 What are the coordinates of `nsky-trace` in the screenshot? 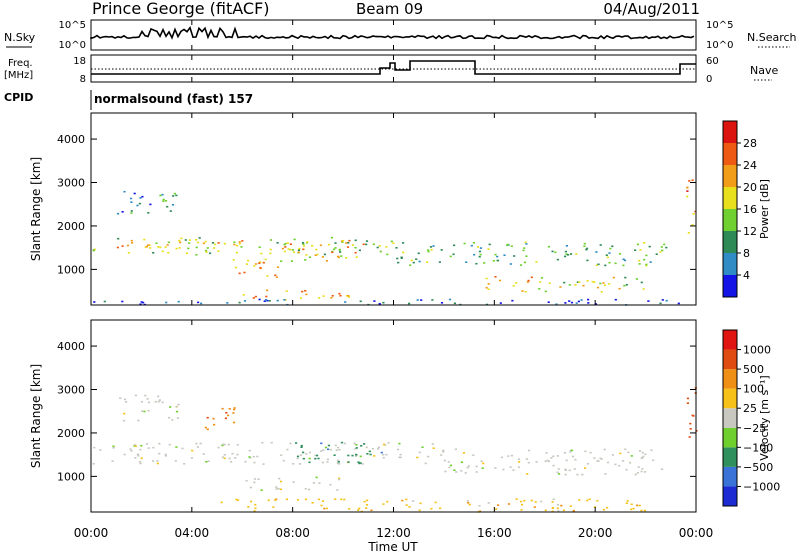 It's located at (392, 32).